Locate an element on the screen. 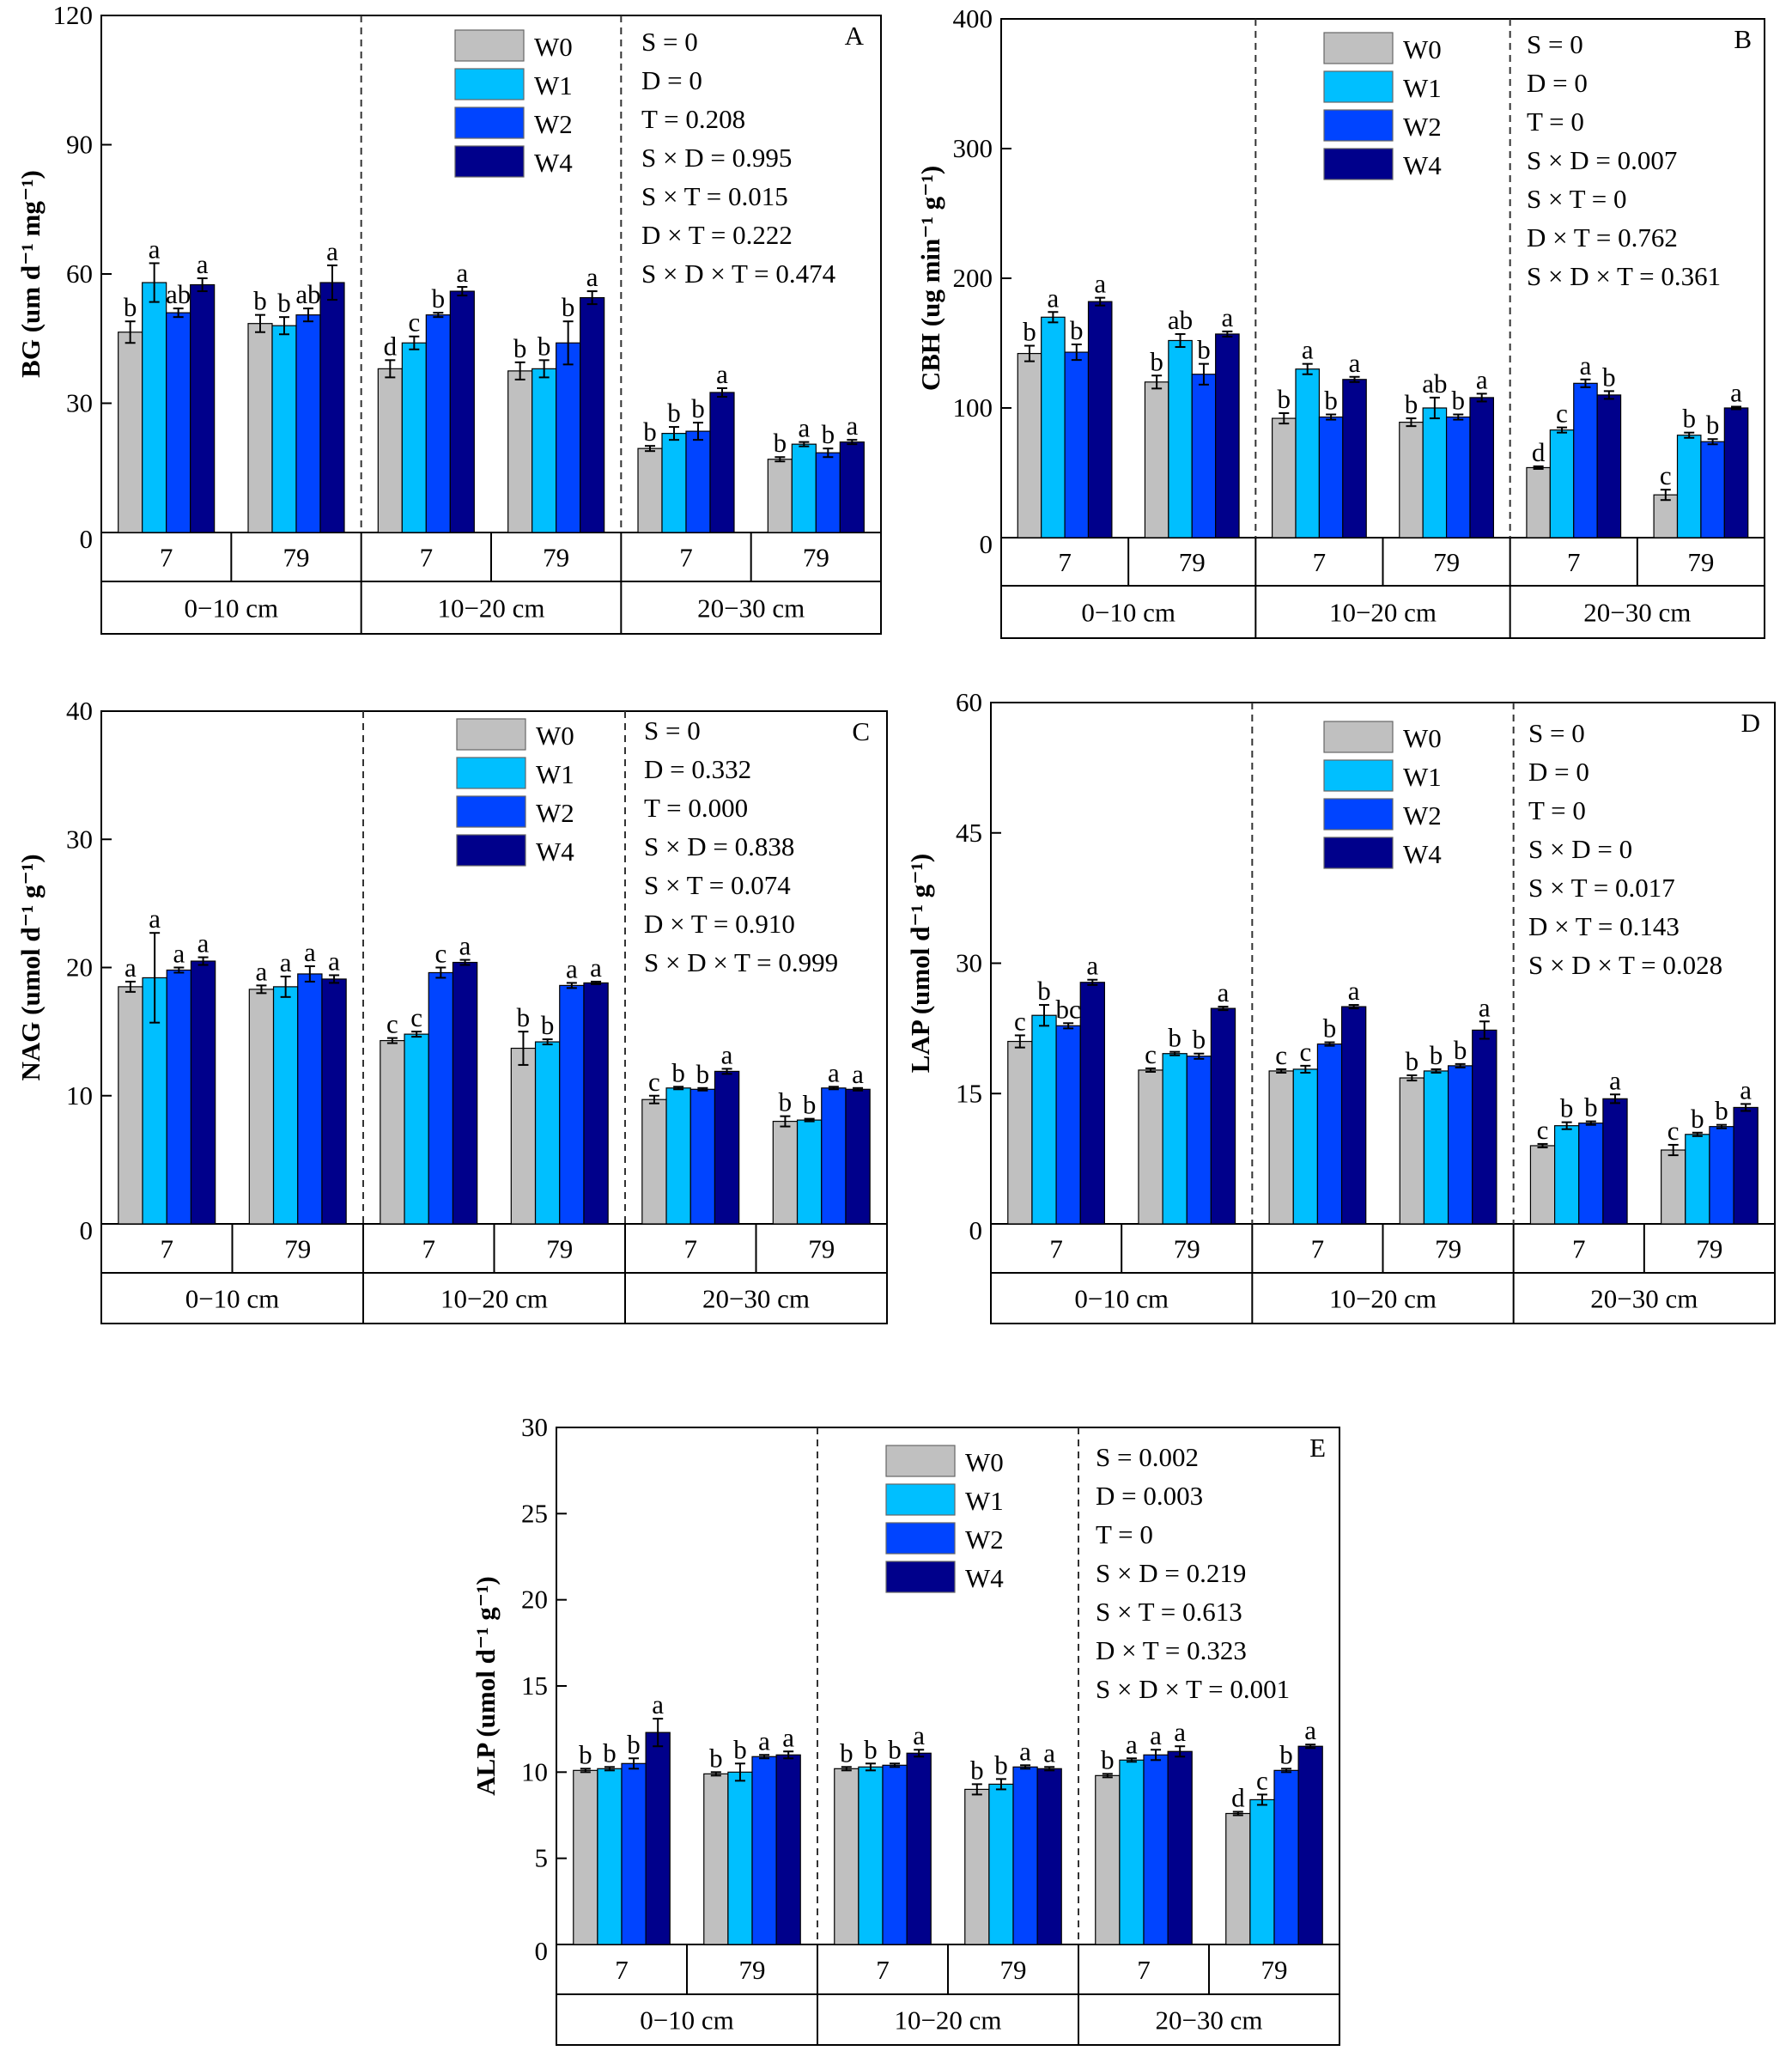 Image resolution: width=1792 pixels, height=2063 pixels. y-tick-label: 5 is located at coordinates (542, 1858).